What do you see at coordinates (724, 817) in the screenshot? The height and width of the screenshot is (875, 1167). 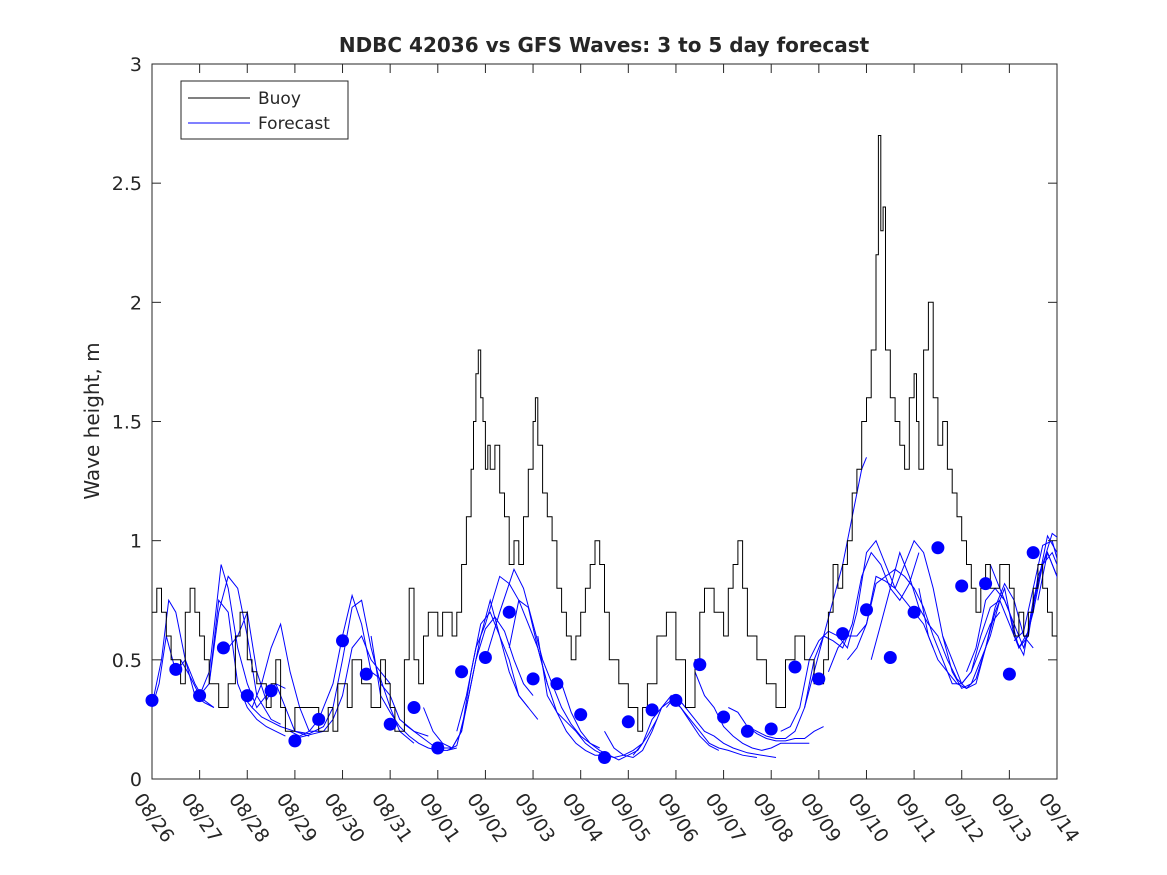 I see `x-tick-label: 09/07` at bounding box center [724, 817].